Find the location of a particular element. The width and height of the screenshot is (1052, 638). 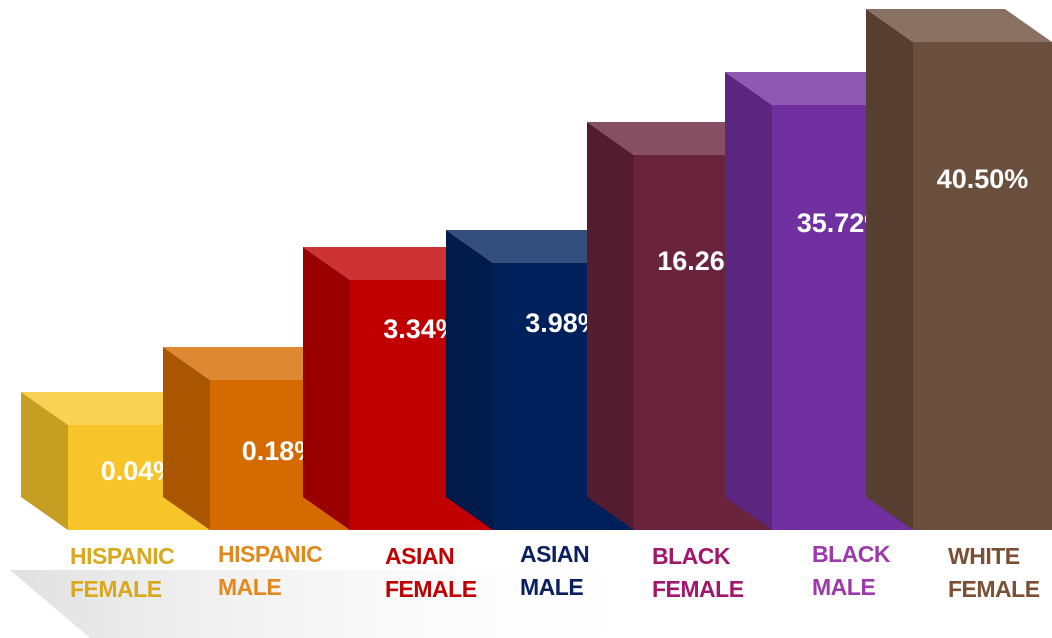

category-label: ASIAN FEMALE is located at coordinates (431, 572).